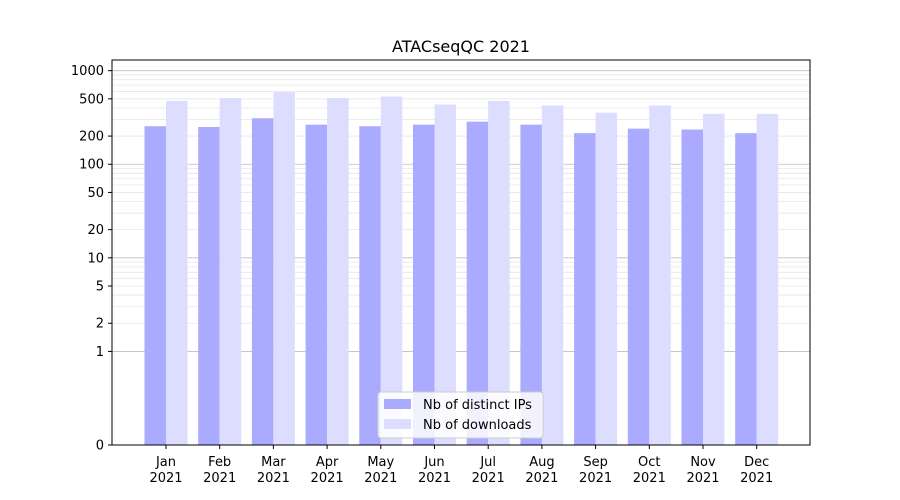 The height and width of the screenshot is (500, 900). I want to click on legend-box, so click(460, 415).